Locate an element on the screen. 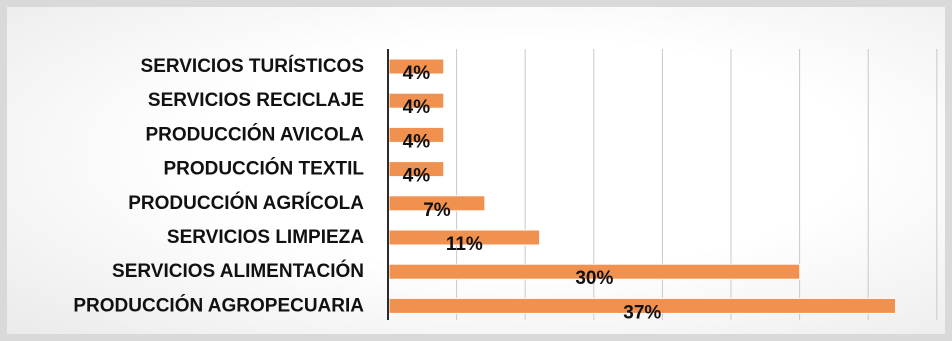  category-label: PRODUCCIÓN AGRÍCOLA is located at coordinates (246, 203).